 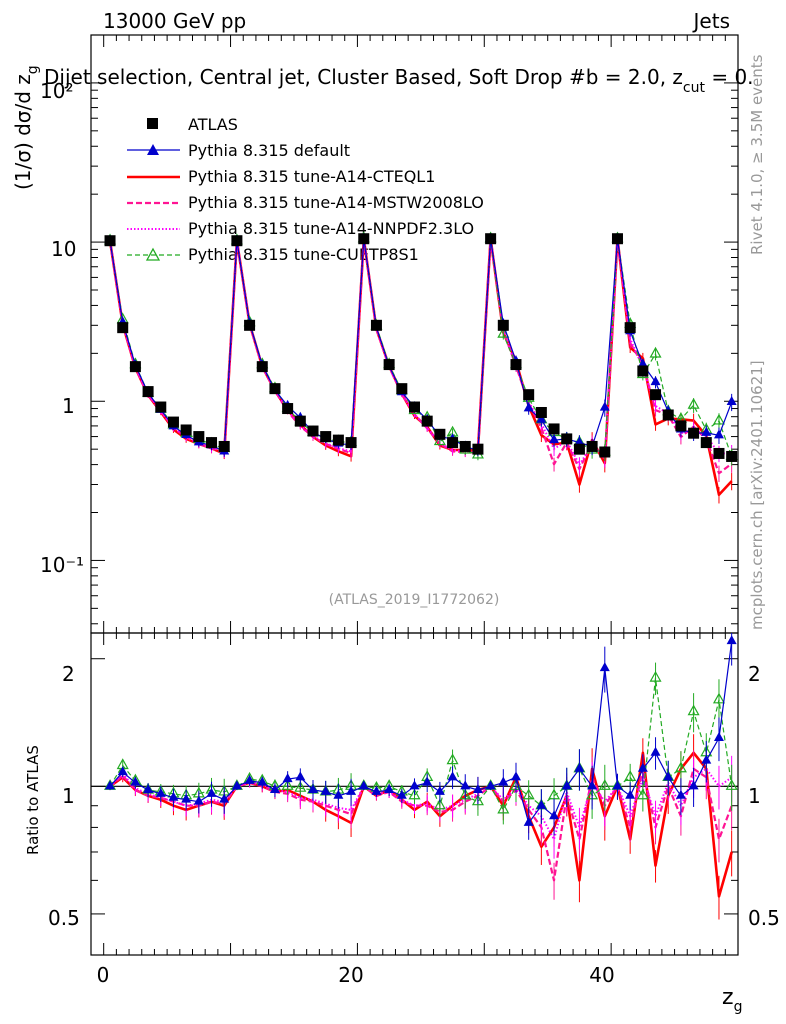 What do you see at coordinates (757, 495) in the screenshot?
I see `mcplots-credit-label: mcplots.cern.ch [arXiv:2401.10621]` at bounding box center [757, 495].